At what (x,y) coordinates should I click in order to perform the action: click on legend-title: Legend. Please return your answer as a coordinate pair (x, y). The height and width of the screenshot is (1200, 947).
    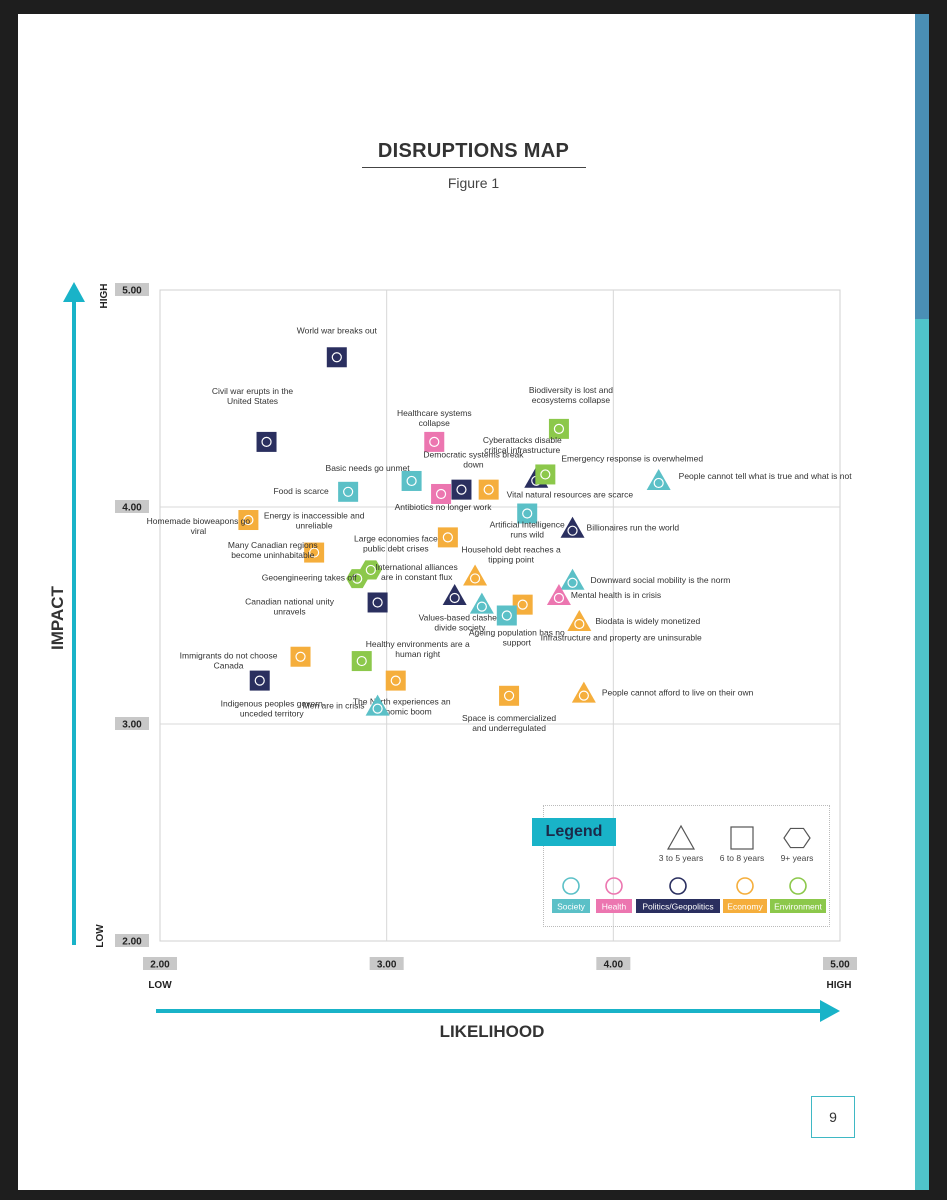
    Looking at the image, I should click on (574, 832).